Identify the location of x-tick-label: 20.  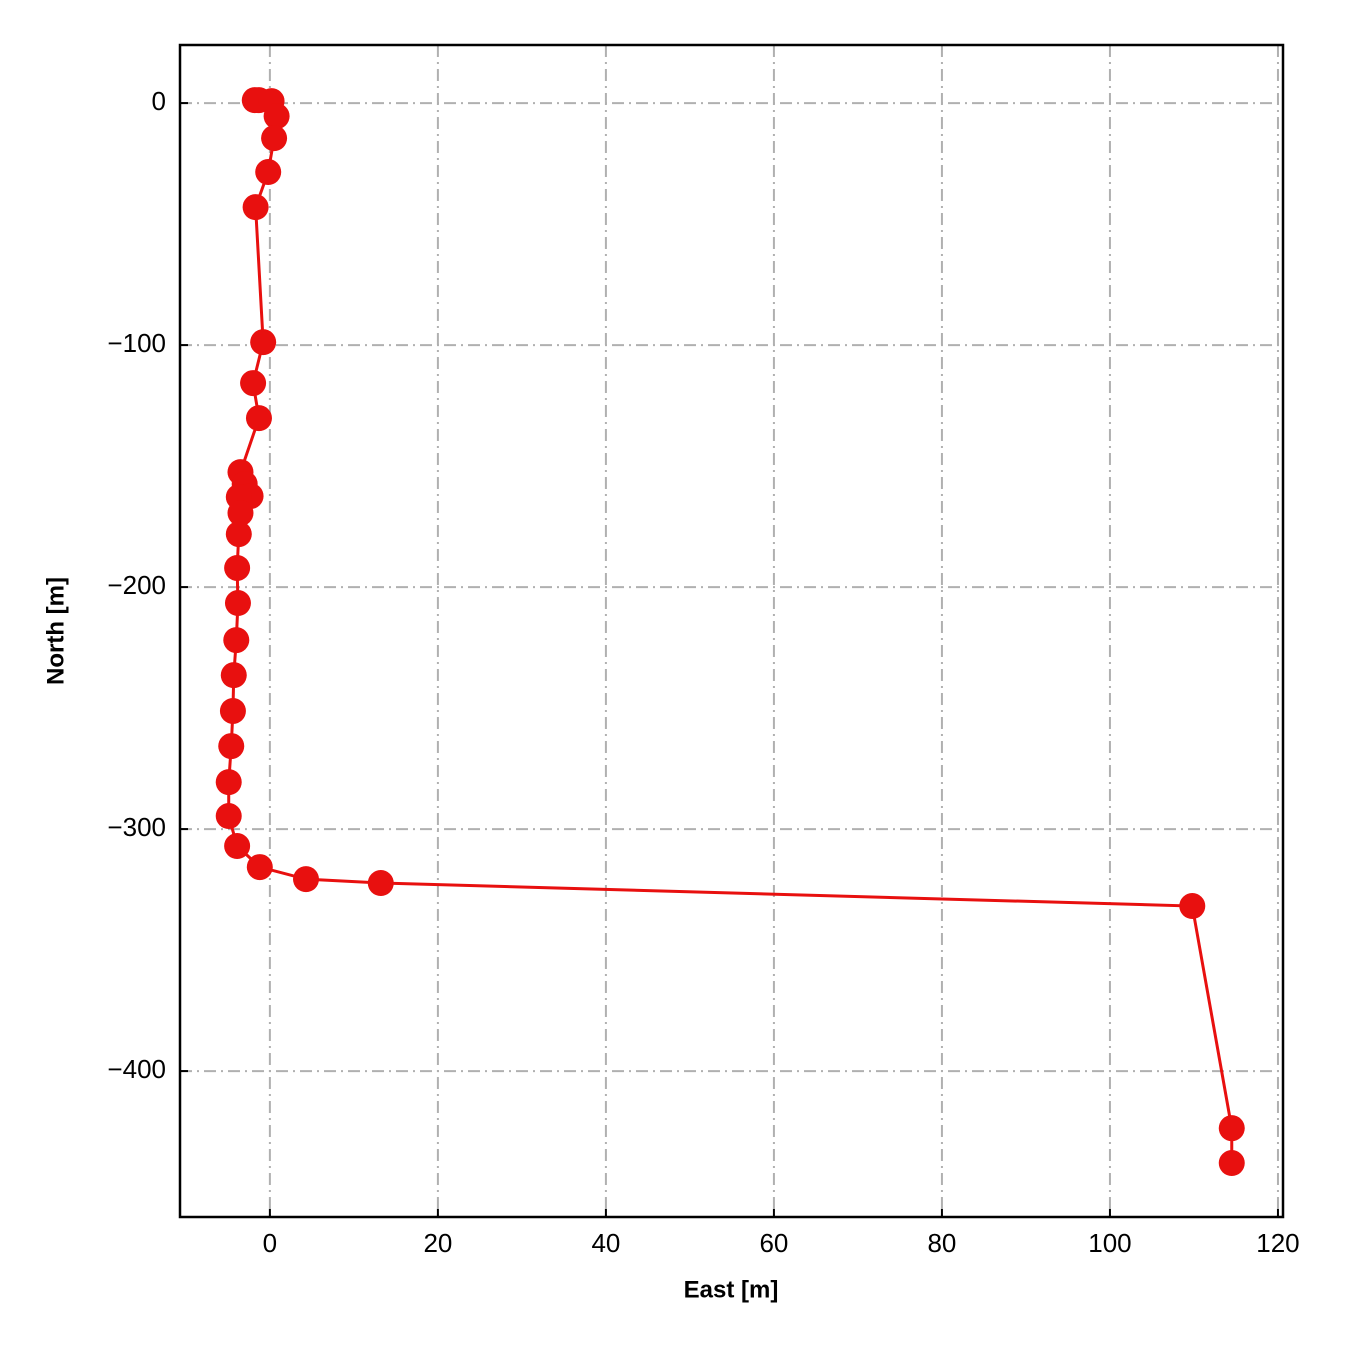
(437, 1243).